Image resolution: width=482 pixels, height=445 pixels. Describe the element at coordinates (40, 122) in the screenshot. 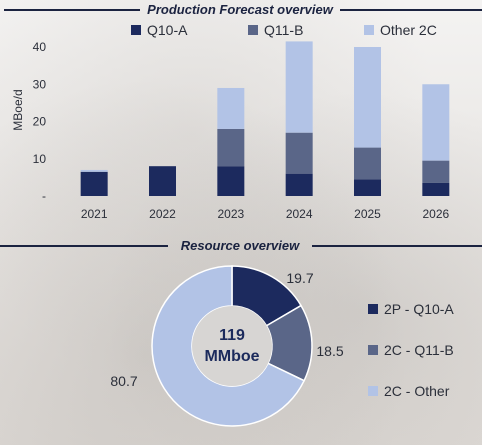

I see `y-tick-label: 20` at that location.